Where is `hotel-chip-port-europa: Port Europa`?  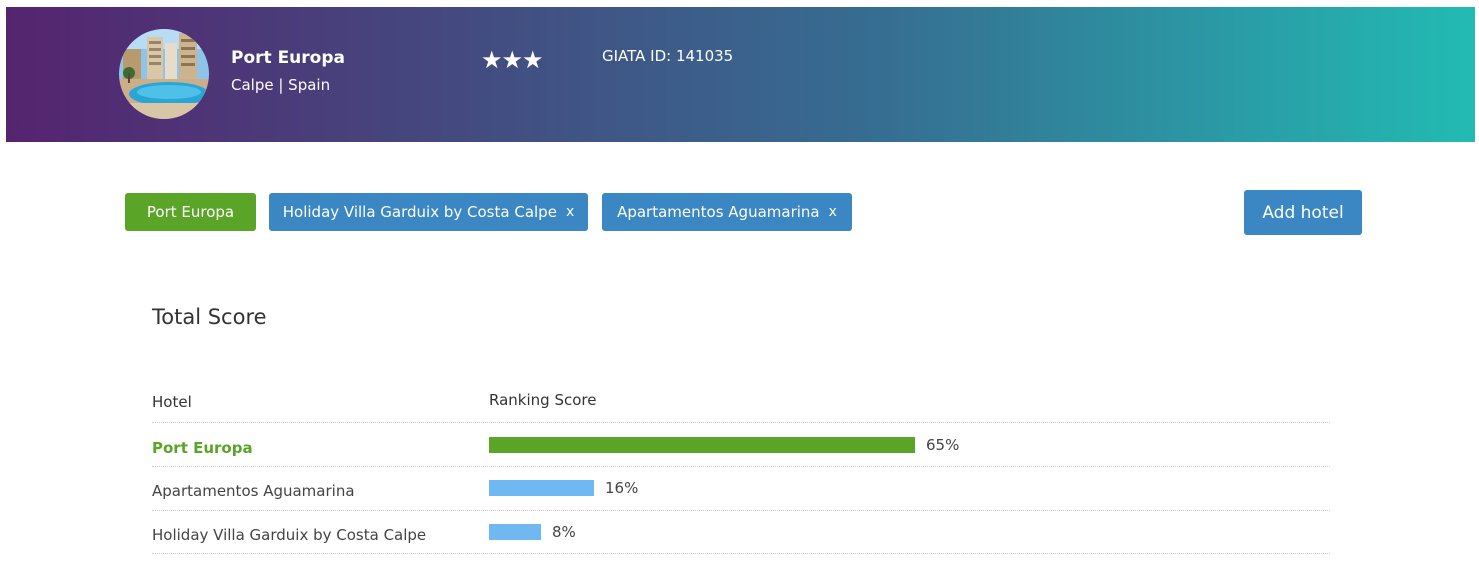
hotel-chip-port-europa: Port Europa is located at coordinates (190, 212).